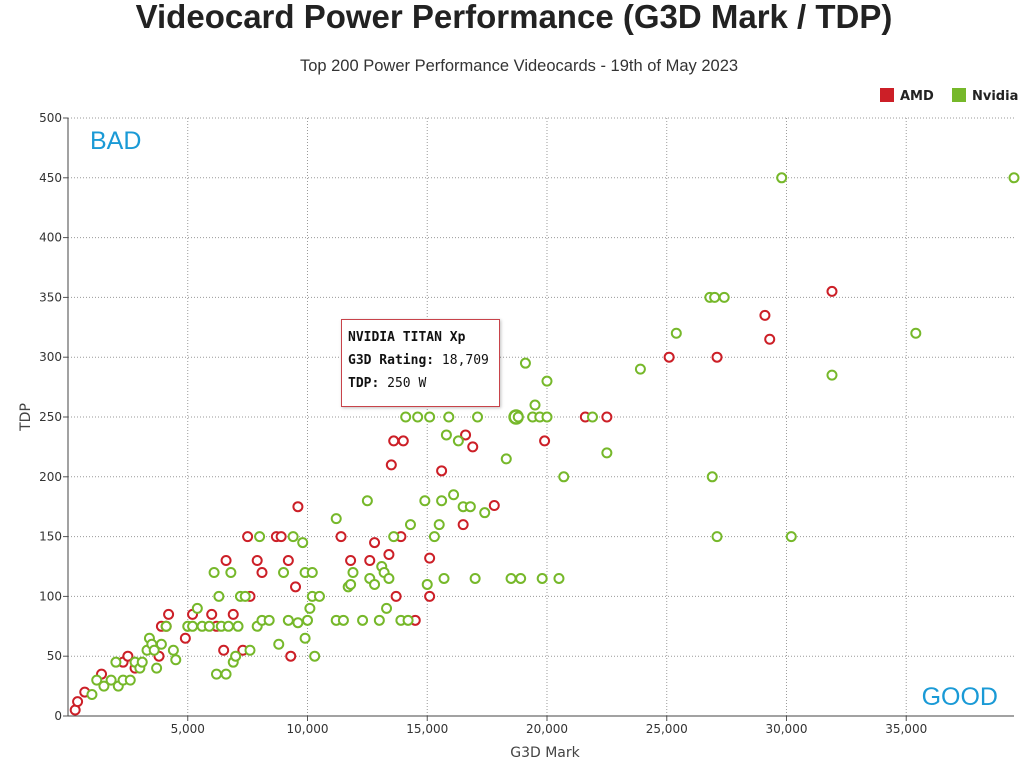  I want to click on x-tick-label: 5,000, so click(188, 729).